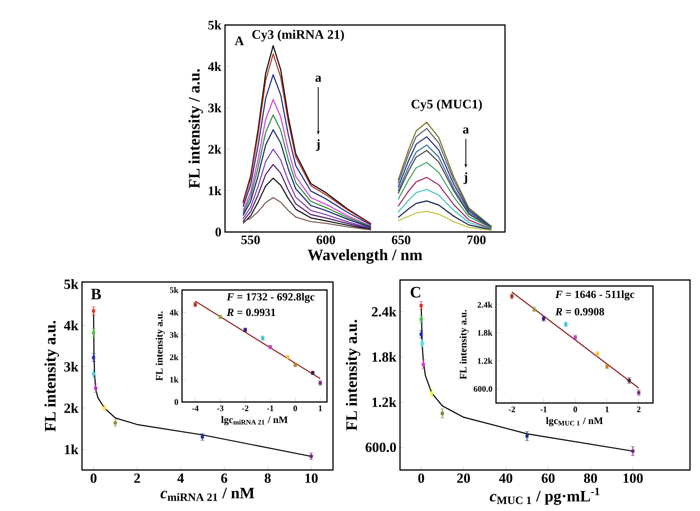  I want to click on annotation: Cy3 (miRNA 21), so click(298, 36).